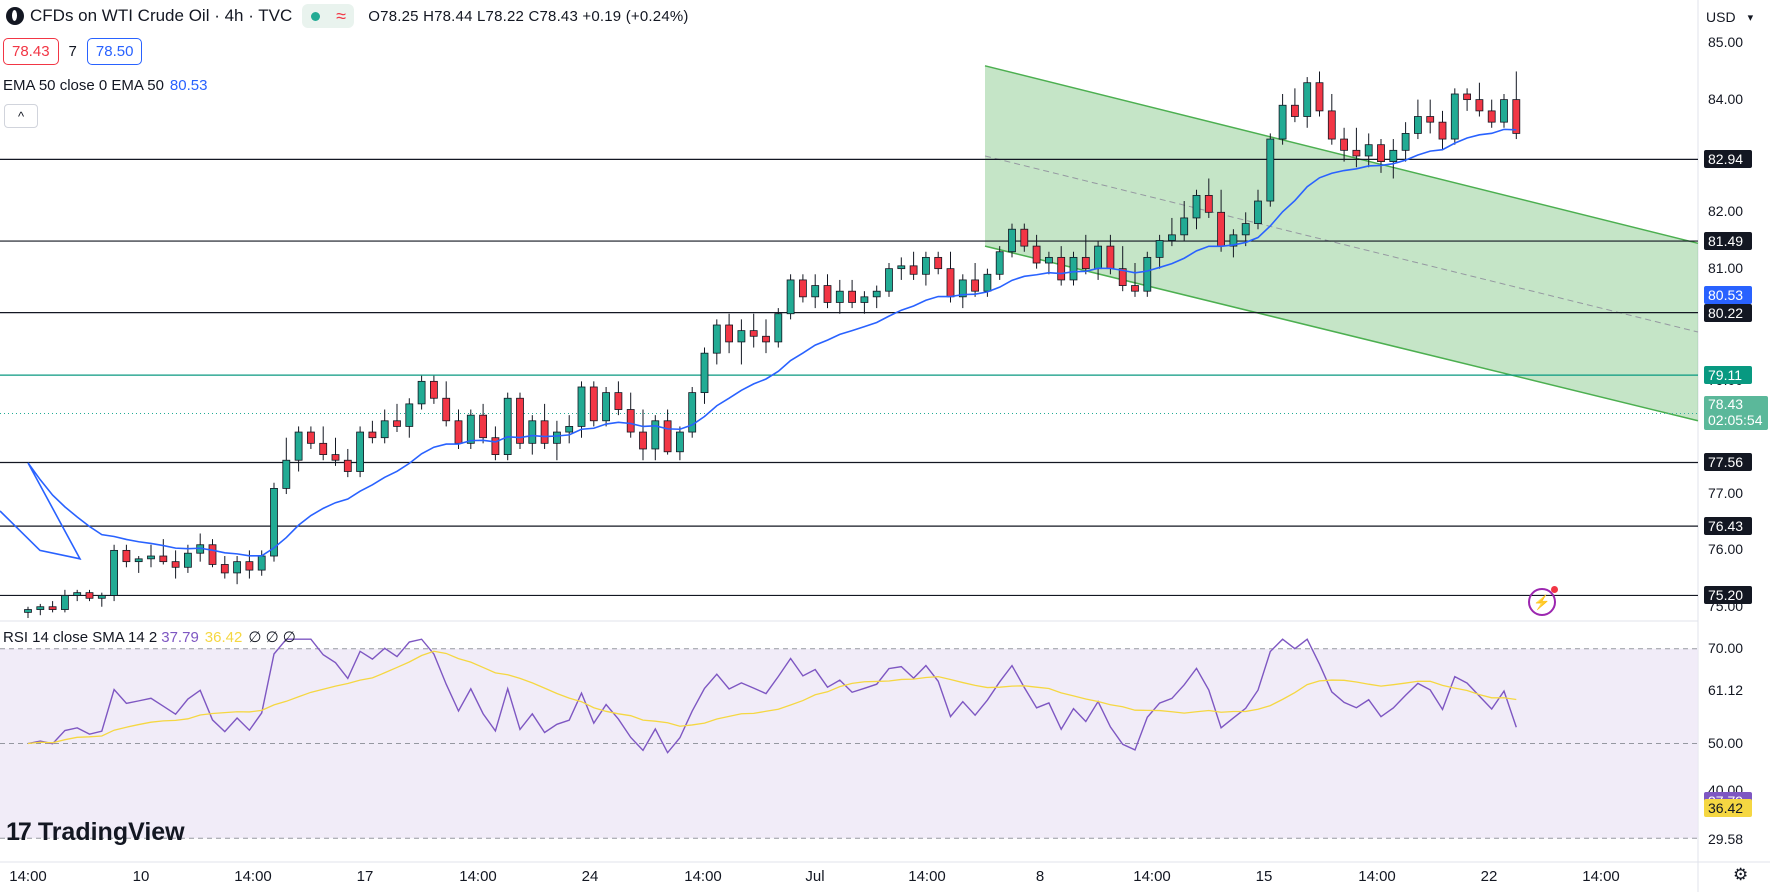 This screenshot has width=1770, height=892. Describe the element at coordinates (1264, 876) in the screenshot. I see `time-axis-tick: 15` at that location.